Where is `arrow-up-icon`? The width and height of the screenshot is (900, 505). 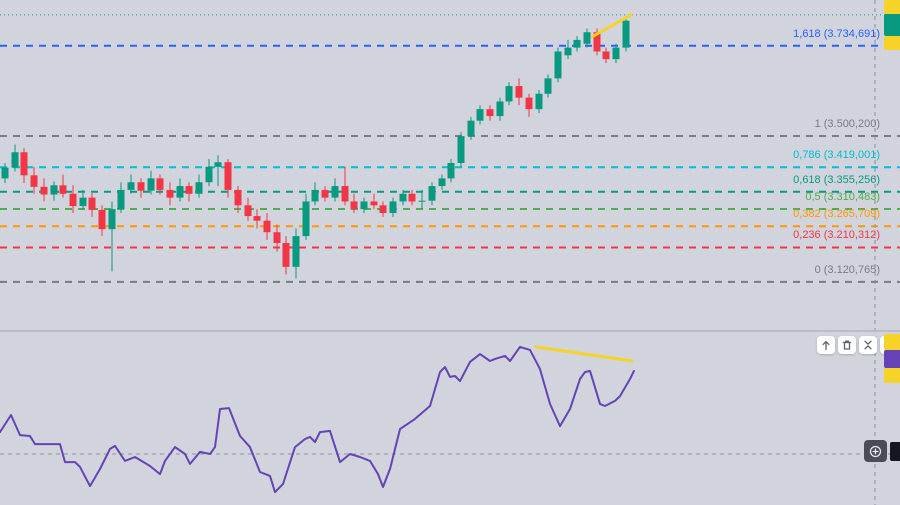
arrow-up-icon is located at coordinates (826, 345).